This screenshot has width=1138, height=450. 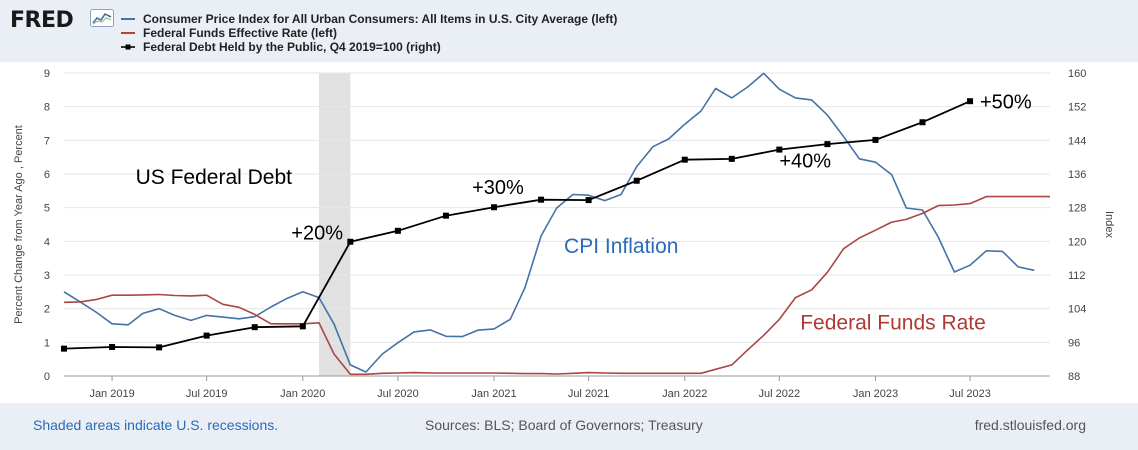 I want to click on y-left-tick-label: 8, so click(x=47, y=108).